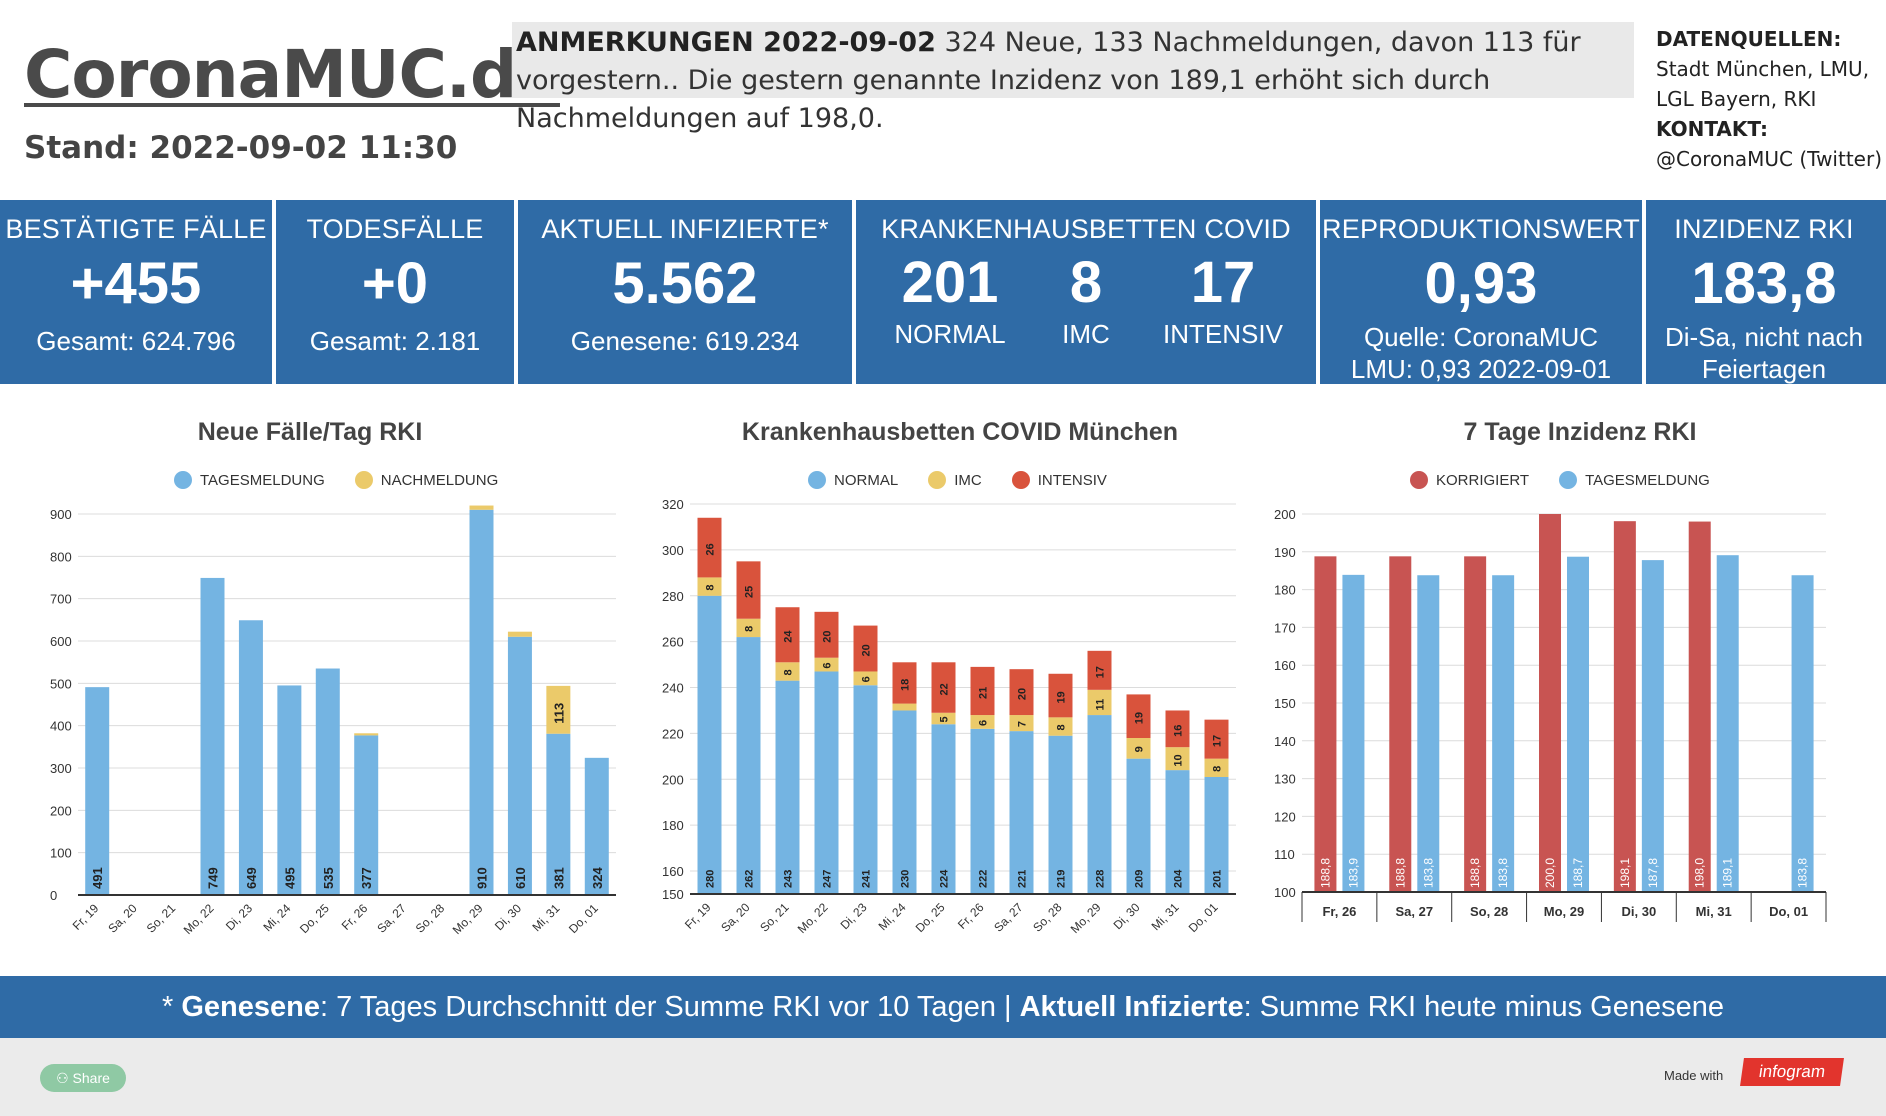  I want to click on kpi-cases-value: +455, so click(136, 283).